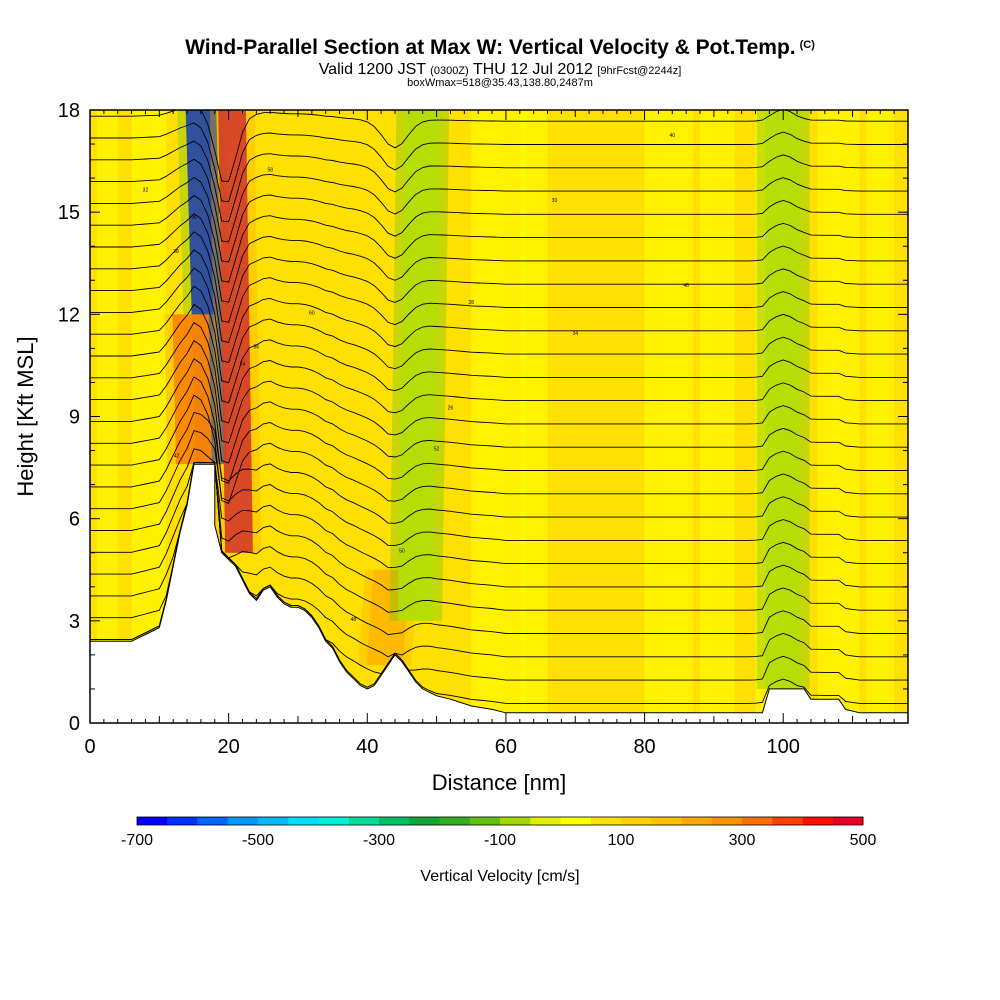 The height and width of the screenshot is (1000, 1000). Describe the element at coordinates (258, 840) in the screenshot. I see `colorbar-tick-label: -500` at that location.